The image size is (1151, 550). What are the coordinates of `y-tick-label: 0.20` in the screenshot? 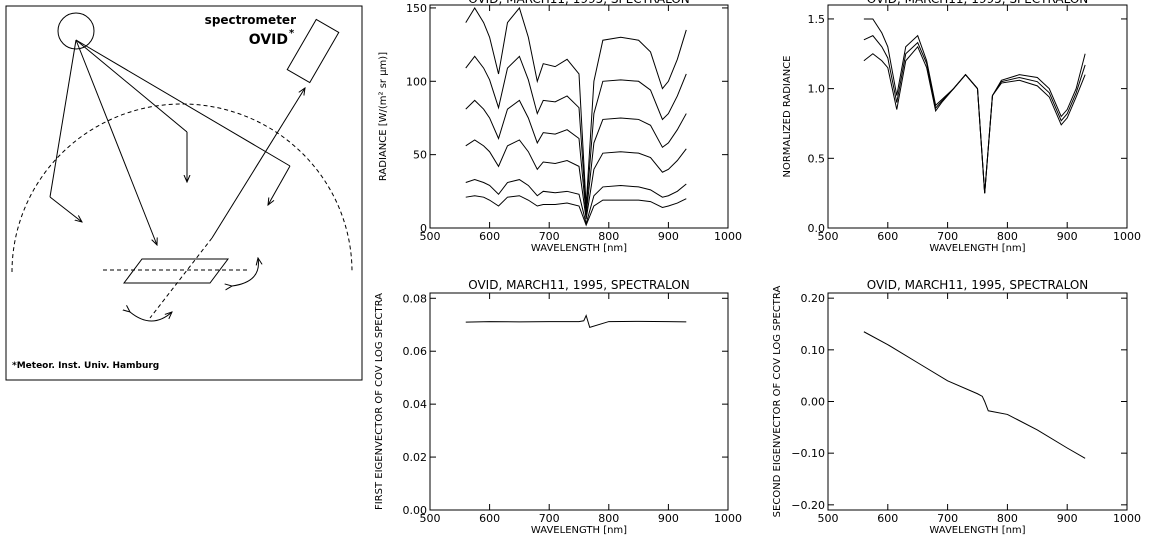 It's located at (813, 298).